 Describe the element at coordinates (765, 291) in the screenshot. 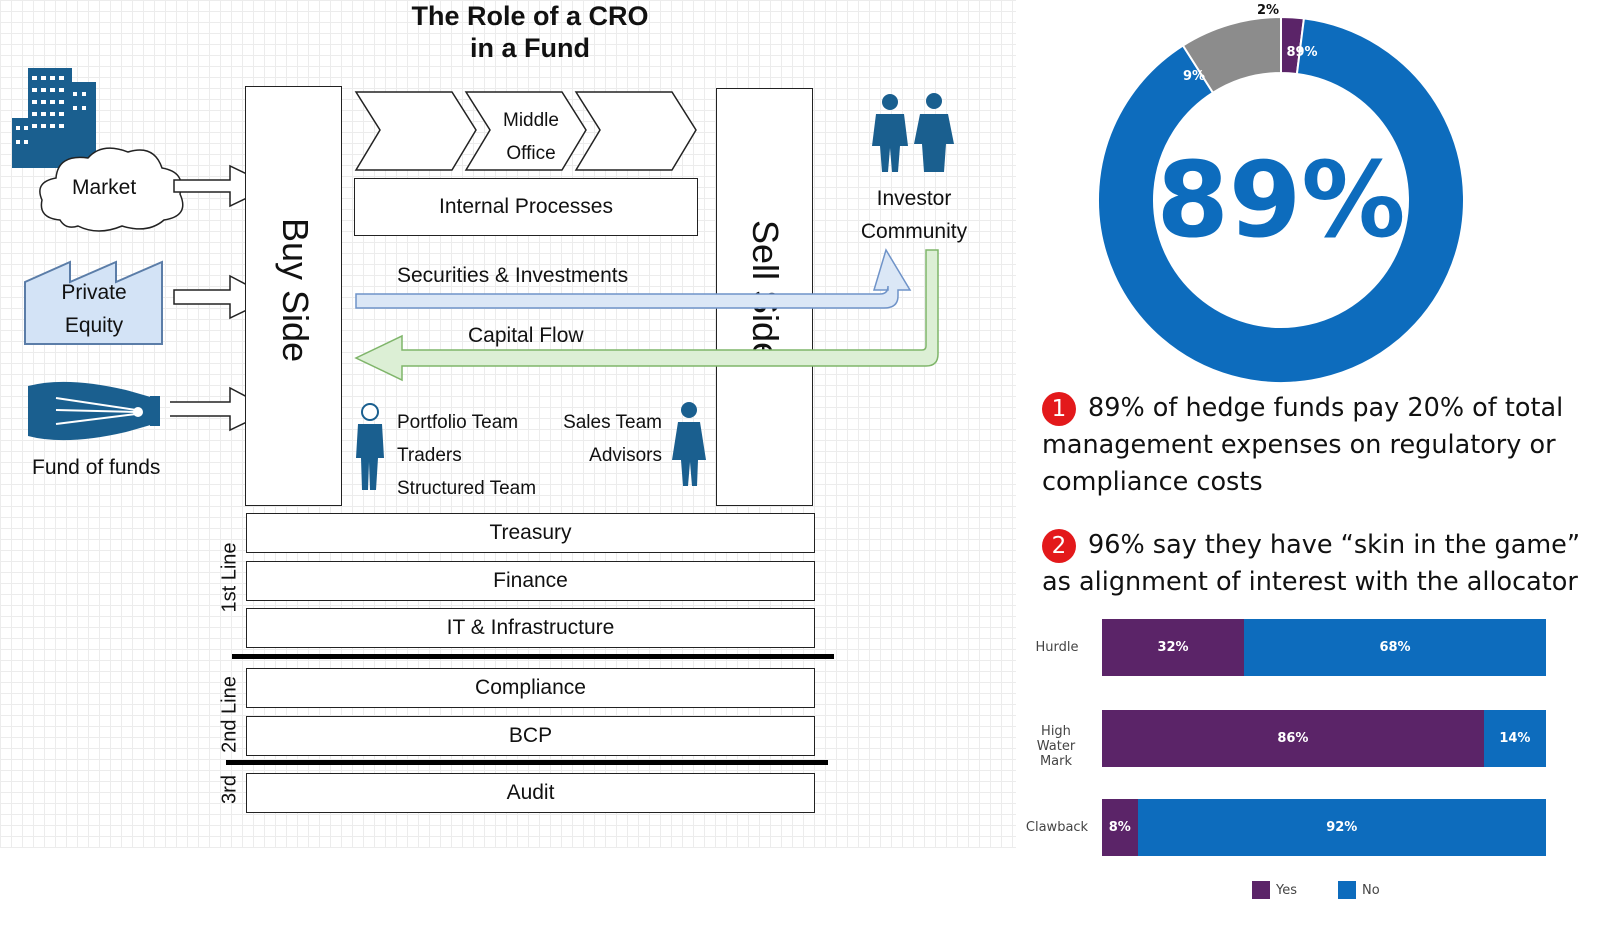

I see `sell-side-label: Sell Side` at that location.